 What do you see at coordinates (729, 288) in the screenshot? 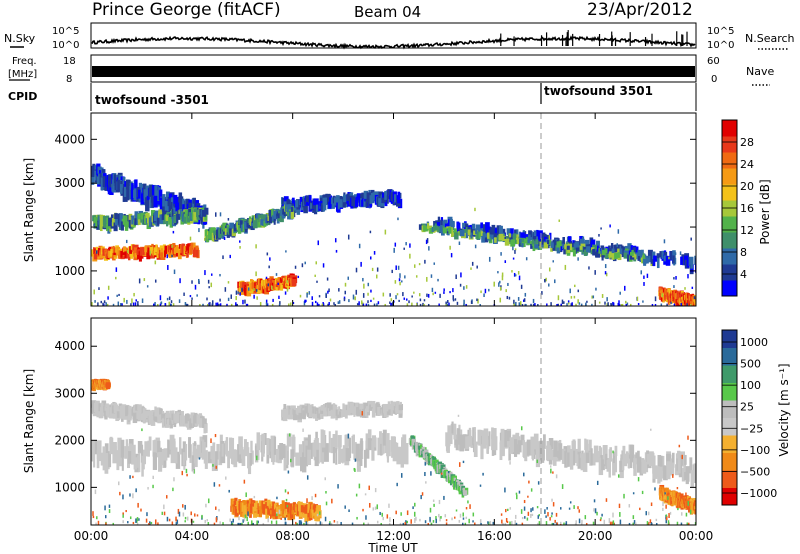
I see `colorbar-swatch` at bounding box center [729, 288].